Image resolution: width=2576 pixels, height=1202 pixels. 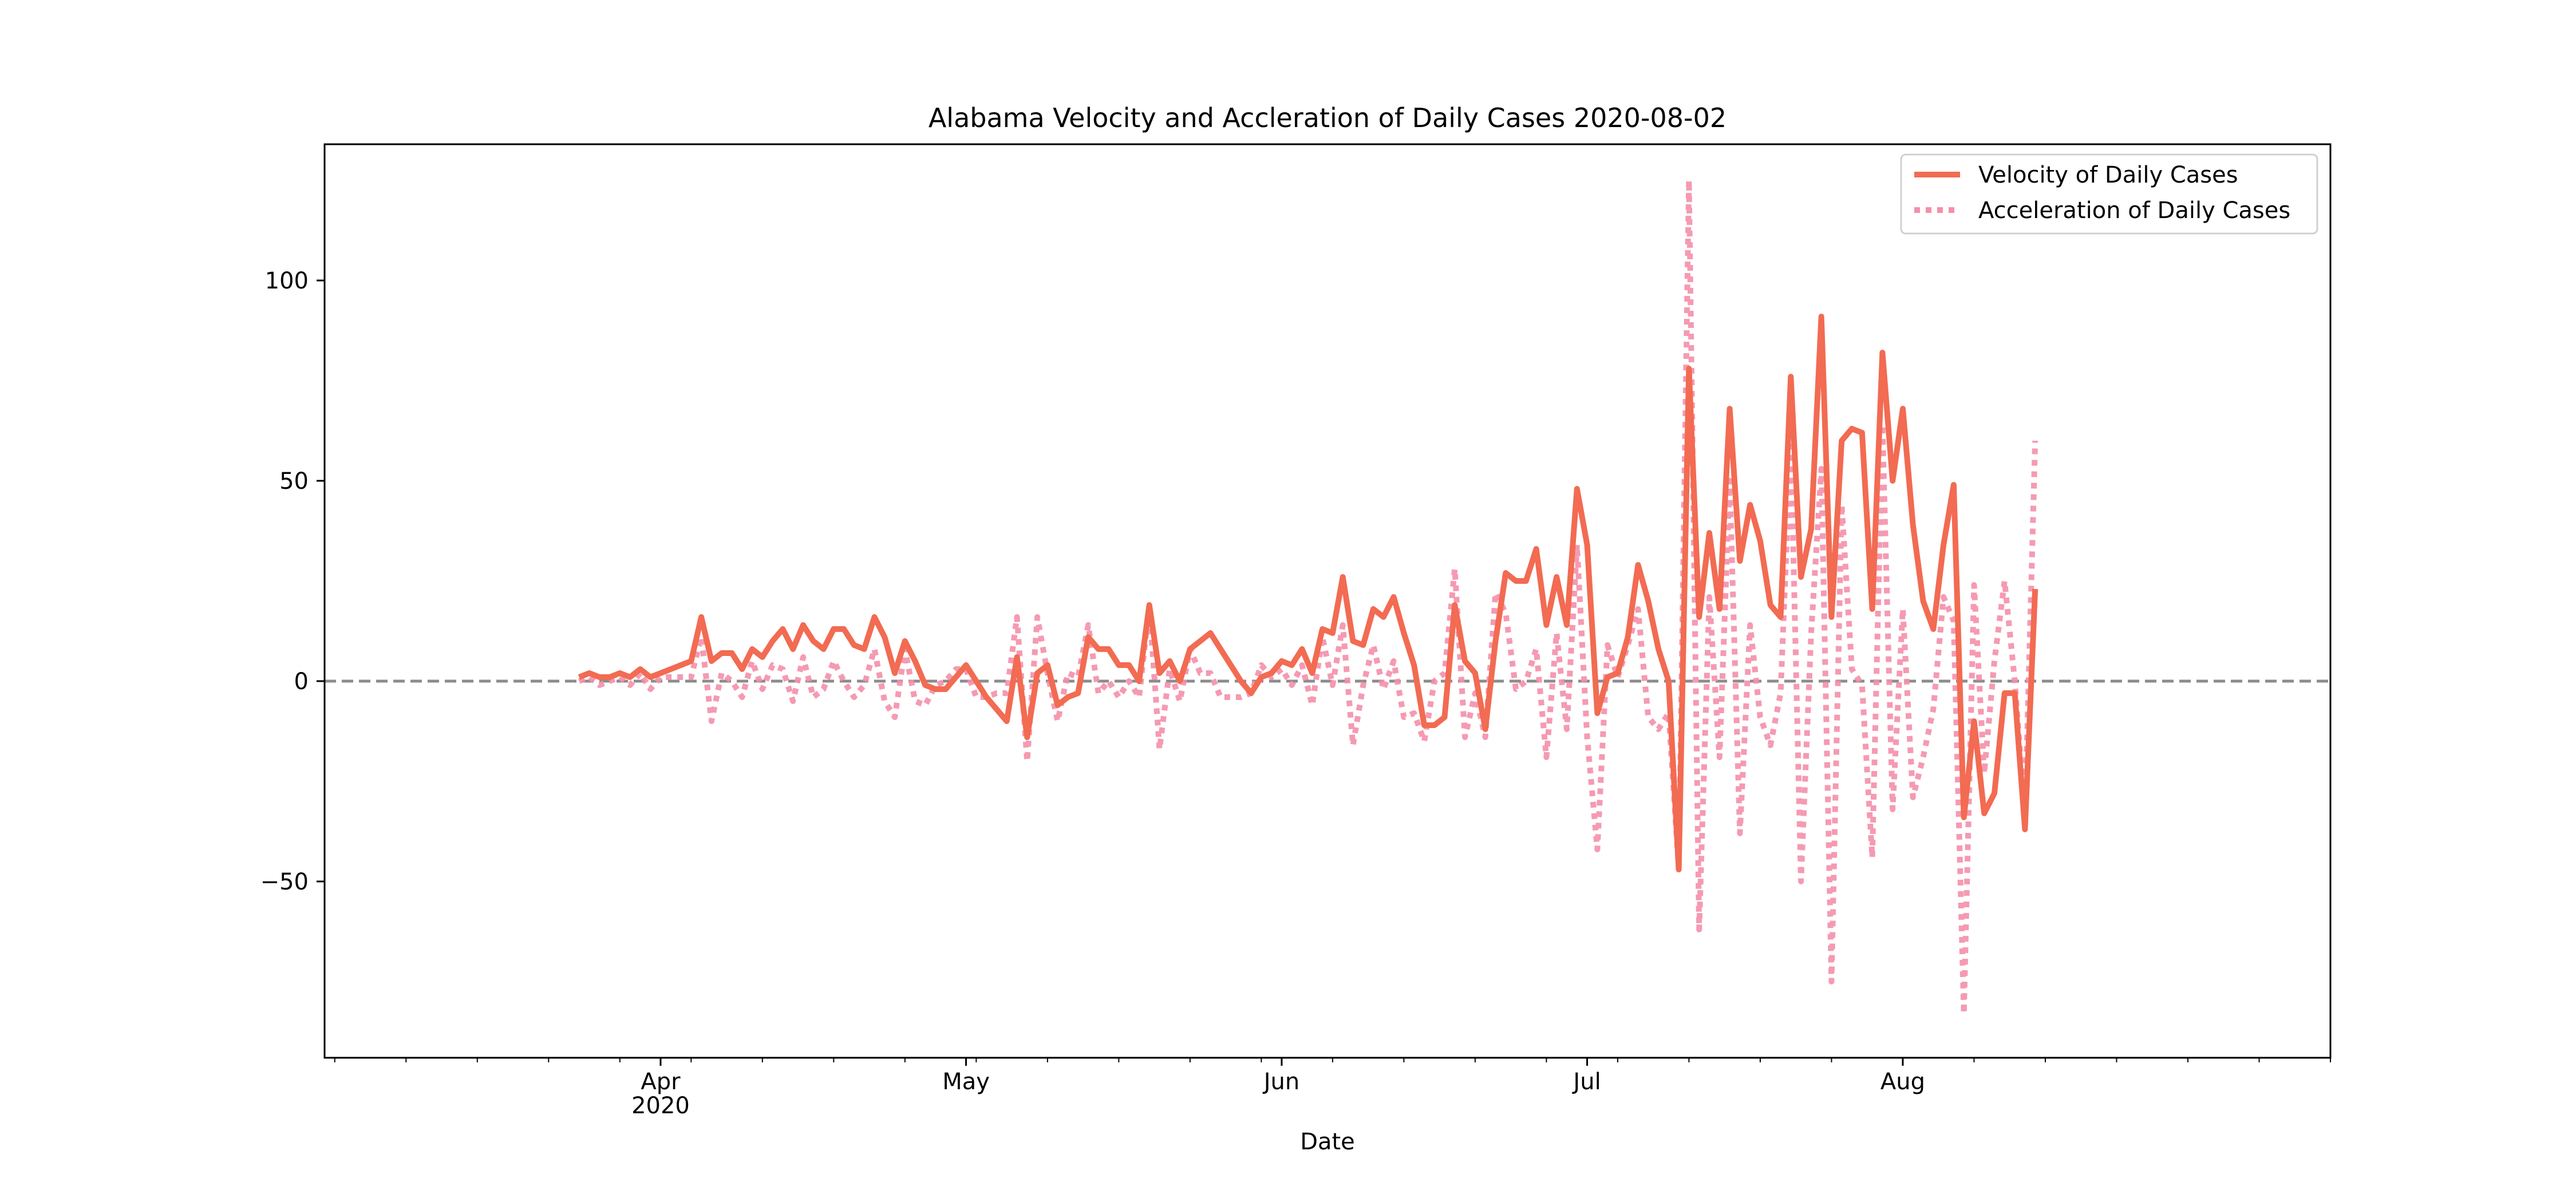 I want to click on x-tick-label: May, so click(x=966, y=1082).